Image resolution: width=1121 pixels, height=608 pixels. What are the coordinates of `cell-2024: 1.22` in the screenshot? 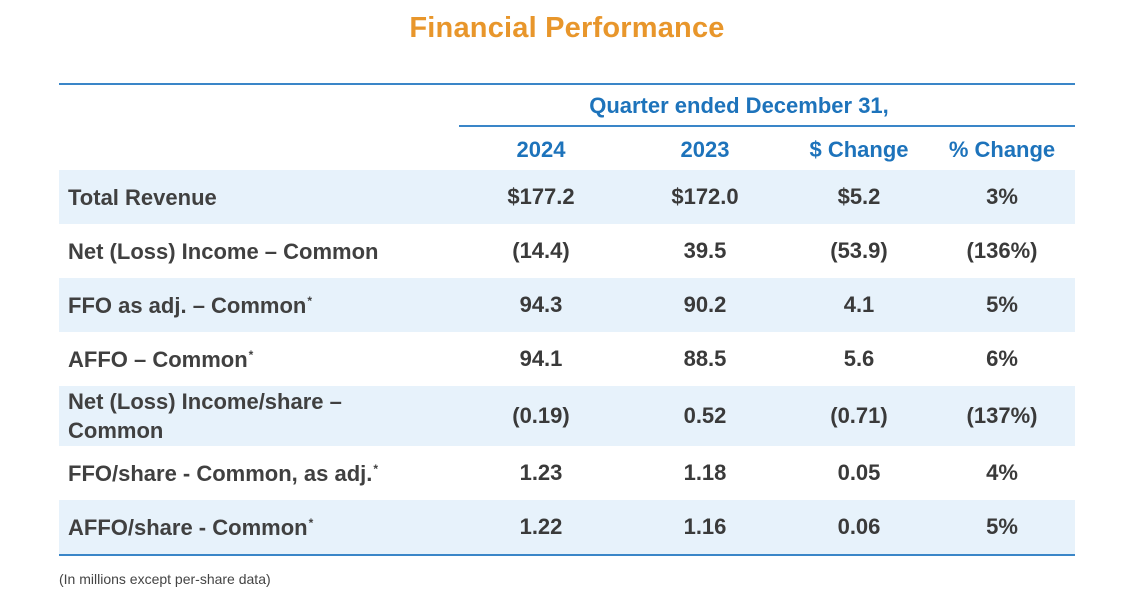 It's located at (541, 526).